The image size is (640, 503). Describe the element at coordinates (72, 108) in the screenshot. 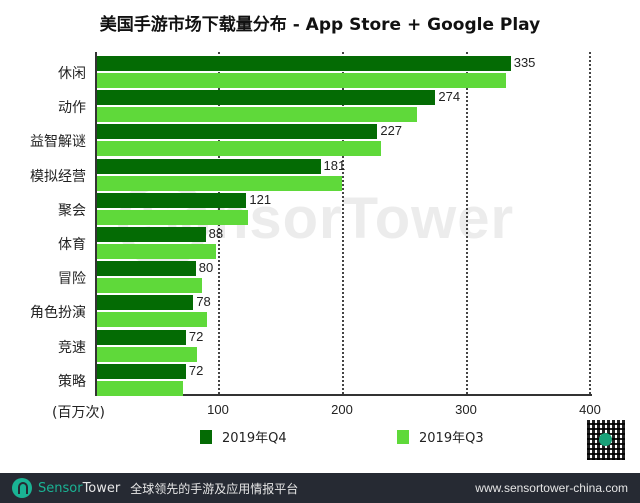

I see `category-label: 动作` at that location.